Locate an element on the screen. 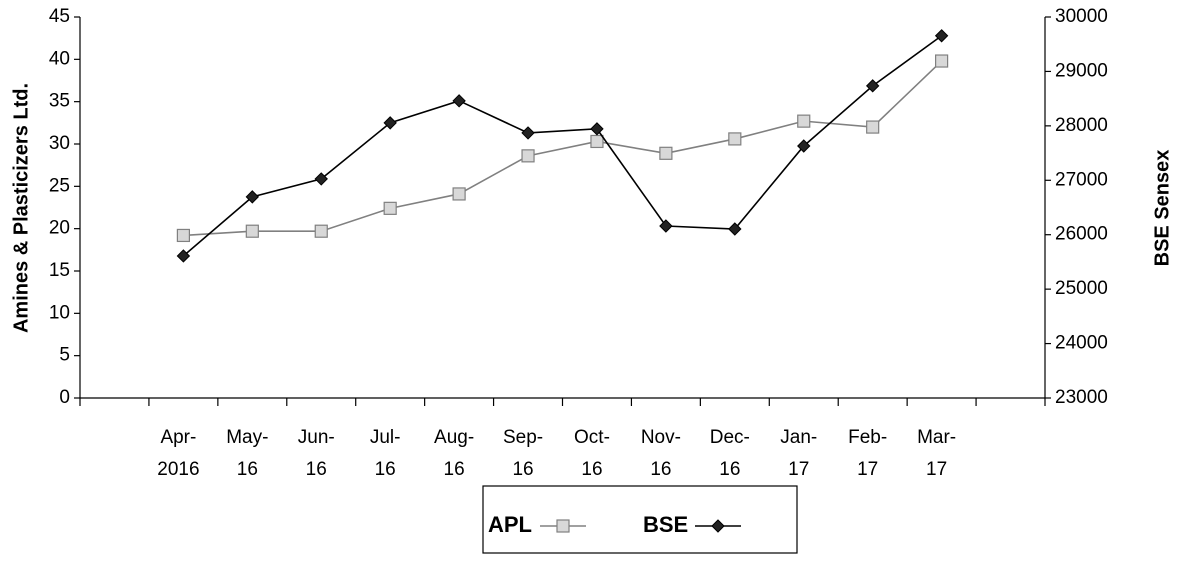 This screenshot has height=564, width=1179. y-tick-label: 0 is located at coordinates (64, 397).